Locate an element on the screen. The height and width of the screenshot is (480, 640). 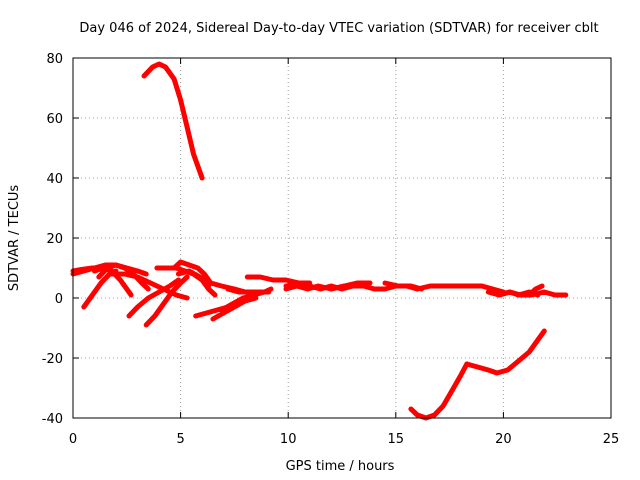
x-axis-label: GPS time / hours is located at coordinates (340, 466).